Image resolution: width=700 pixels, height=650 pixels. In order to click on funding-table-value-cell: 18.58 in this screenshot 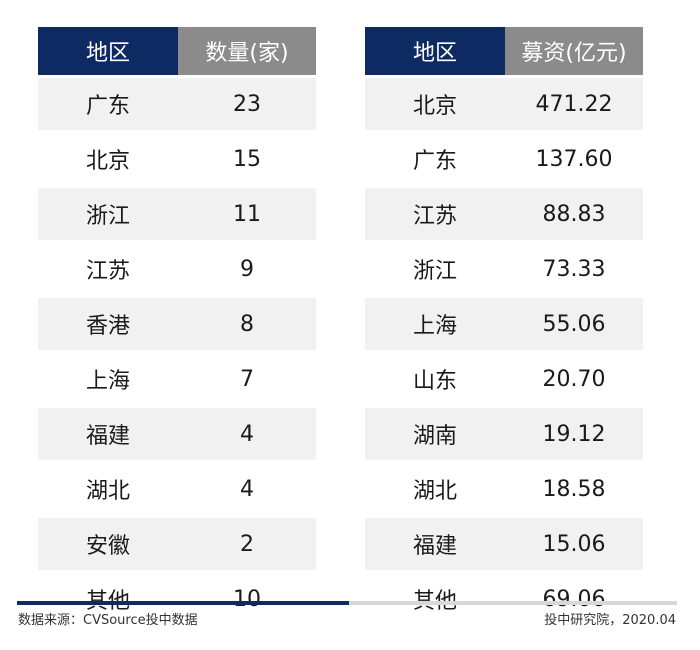, I will do `click(574, 488)`.